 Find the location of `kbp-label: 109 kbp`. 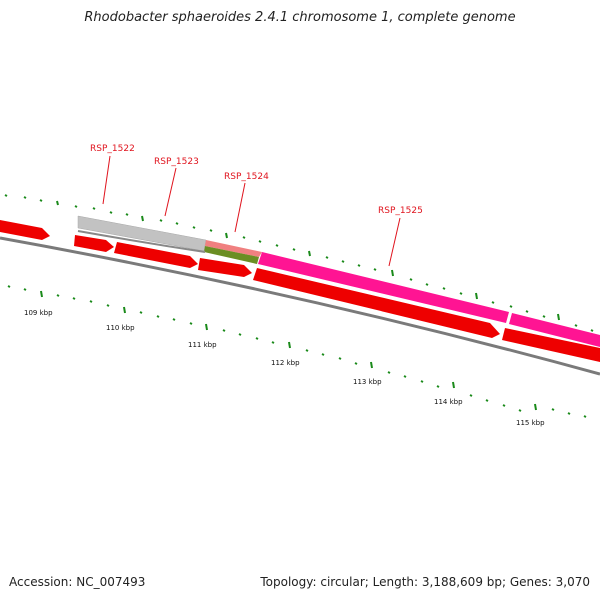

kbp-label: 109 kbp is located at coordinates (38, 313).